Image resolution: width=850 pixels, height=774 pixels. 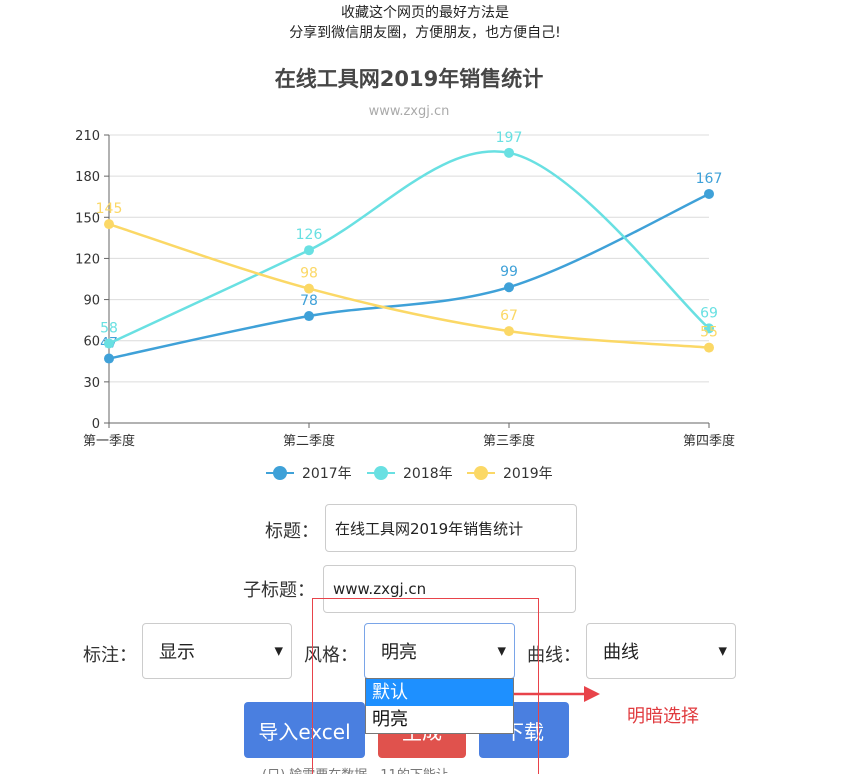 I want to click on style-option-default: 默认, so click(x=439, y=692).